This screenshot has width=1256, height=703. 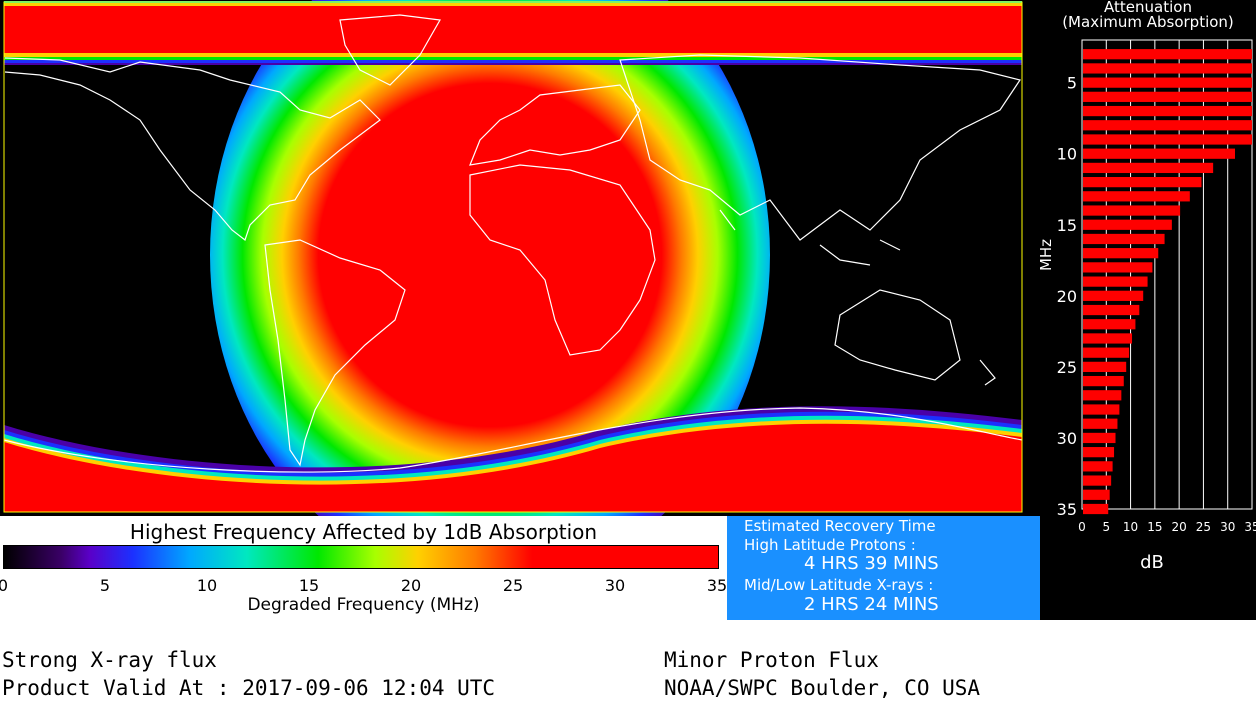 I want to click on antarctica-coast, so click(x=513, y=440).